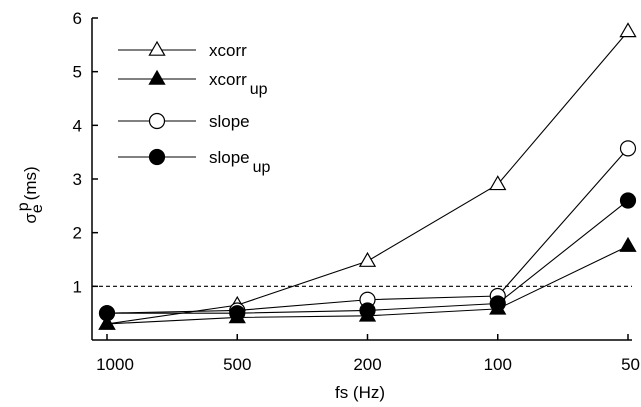 This screenshot has height=407, width=641. What do you see at coordinates (157, 77) in the screenshot?
I see `legend-marker-xcorr-up` at bounding box center [157, 77].